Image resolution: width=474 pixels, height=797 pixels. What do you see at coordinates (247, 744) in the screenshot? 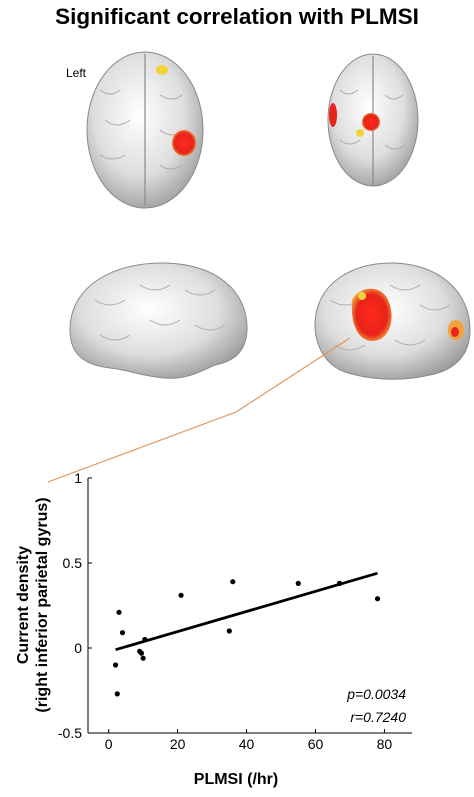
I see `x-tick-label: 40` at bounding box center [247, 744].